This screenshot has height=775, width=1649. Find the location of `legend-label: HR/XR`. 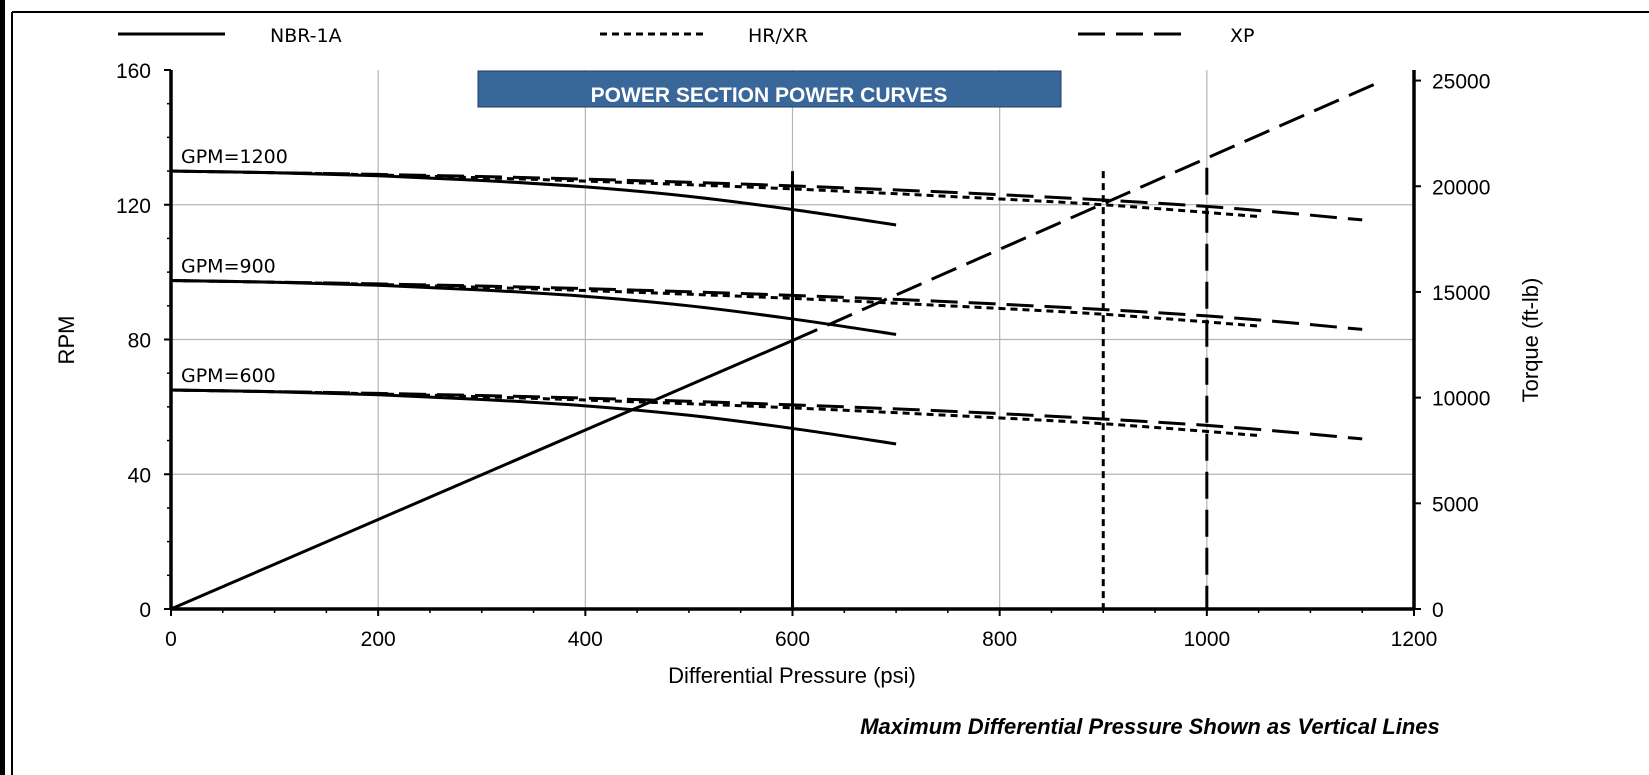

legend-label: HR/XR is located at coordinates (778, 36).